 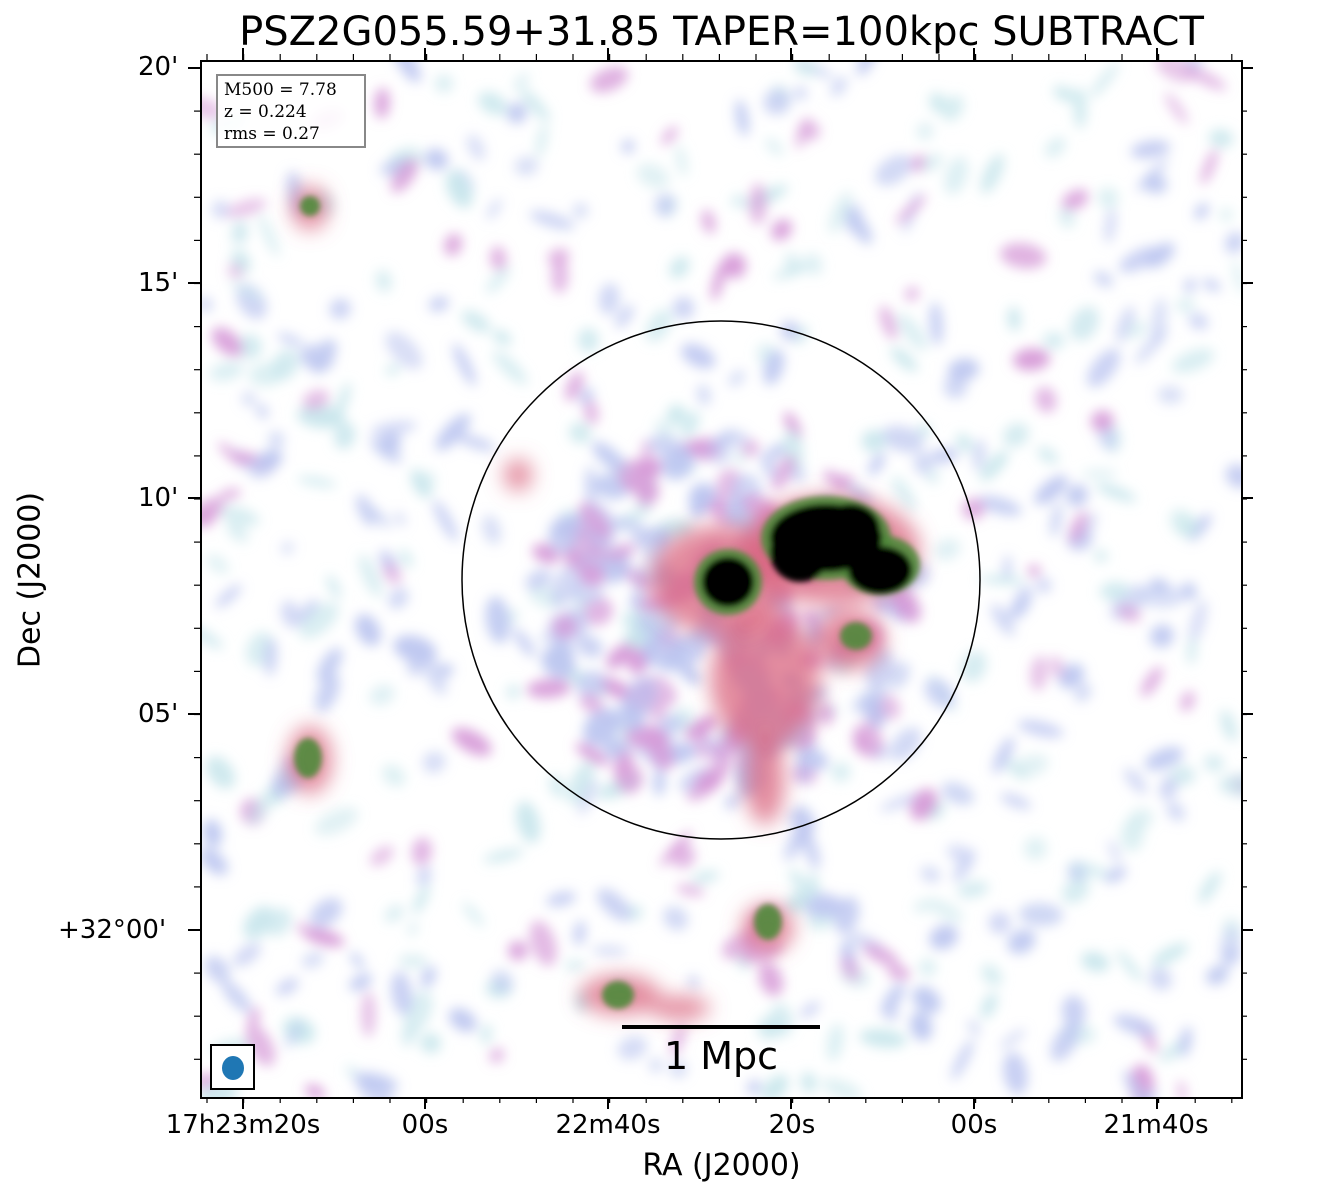 What do you see at coordinates (158, 67) in the screenshot?
I see `y-tick-label: 20'` at bounding box center [158, 67].